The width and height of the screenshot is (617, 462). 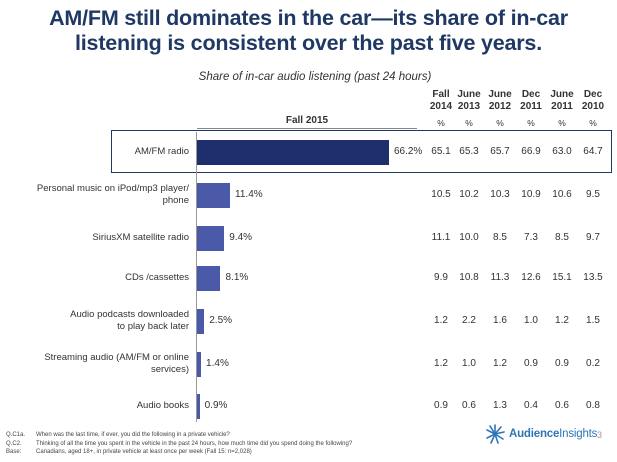 I want to click on highlight-box-amfm, so click(x=361, y=151).